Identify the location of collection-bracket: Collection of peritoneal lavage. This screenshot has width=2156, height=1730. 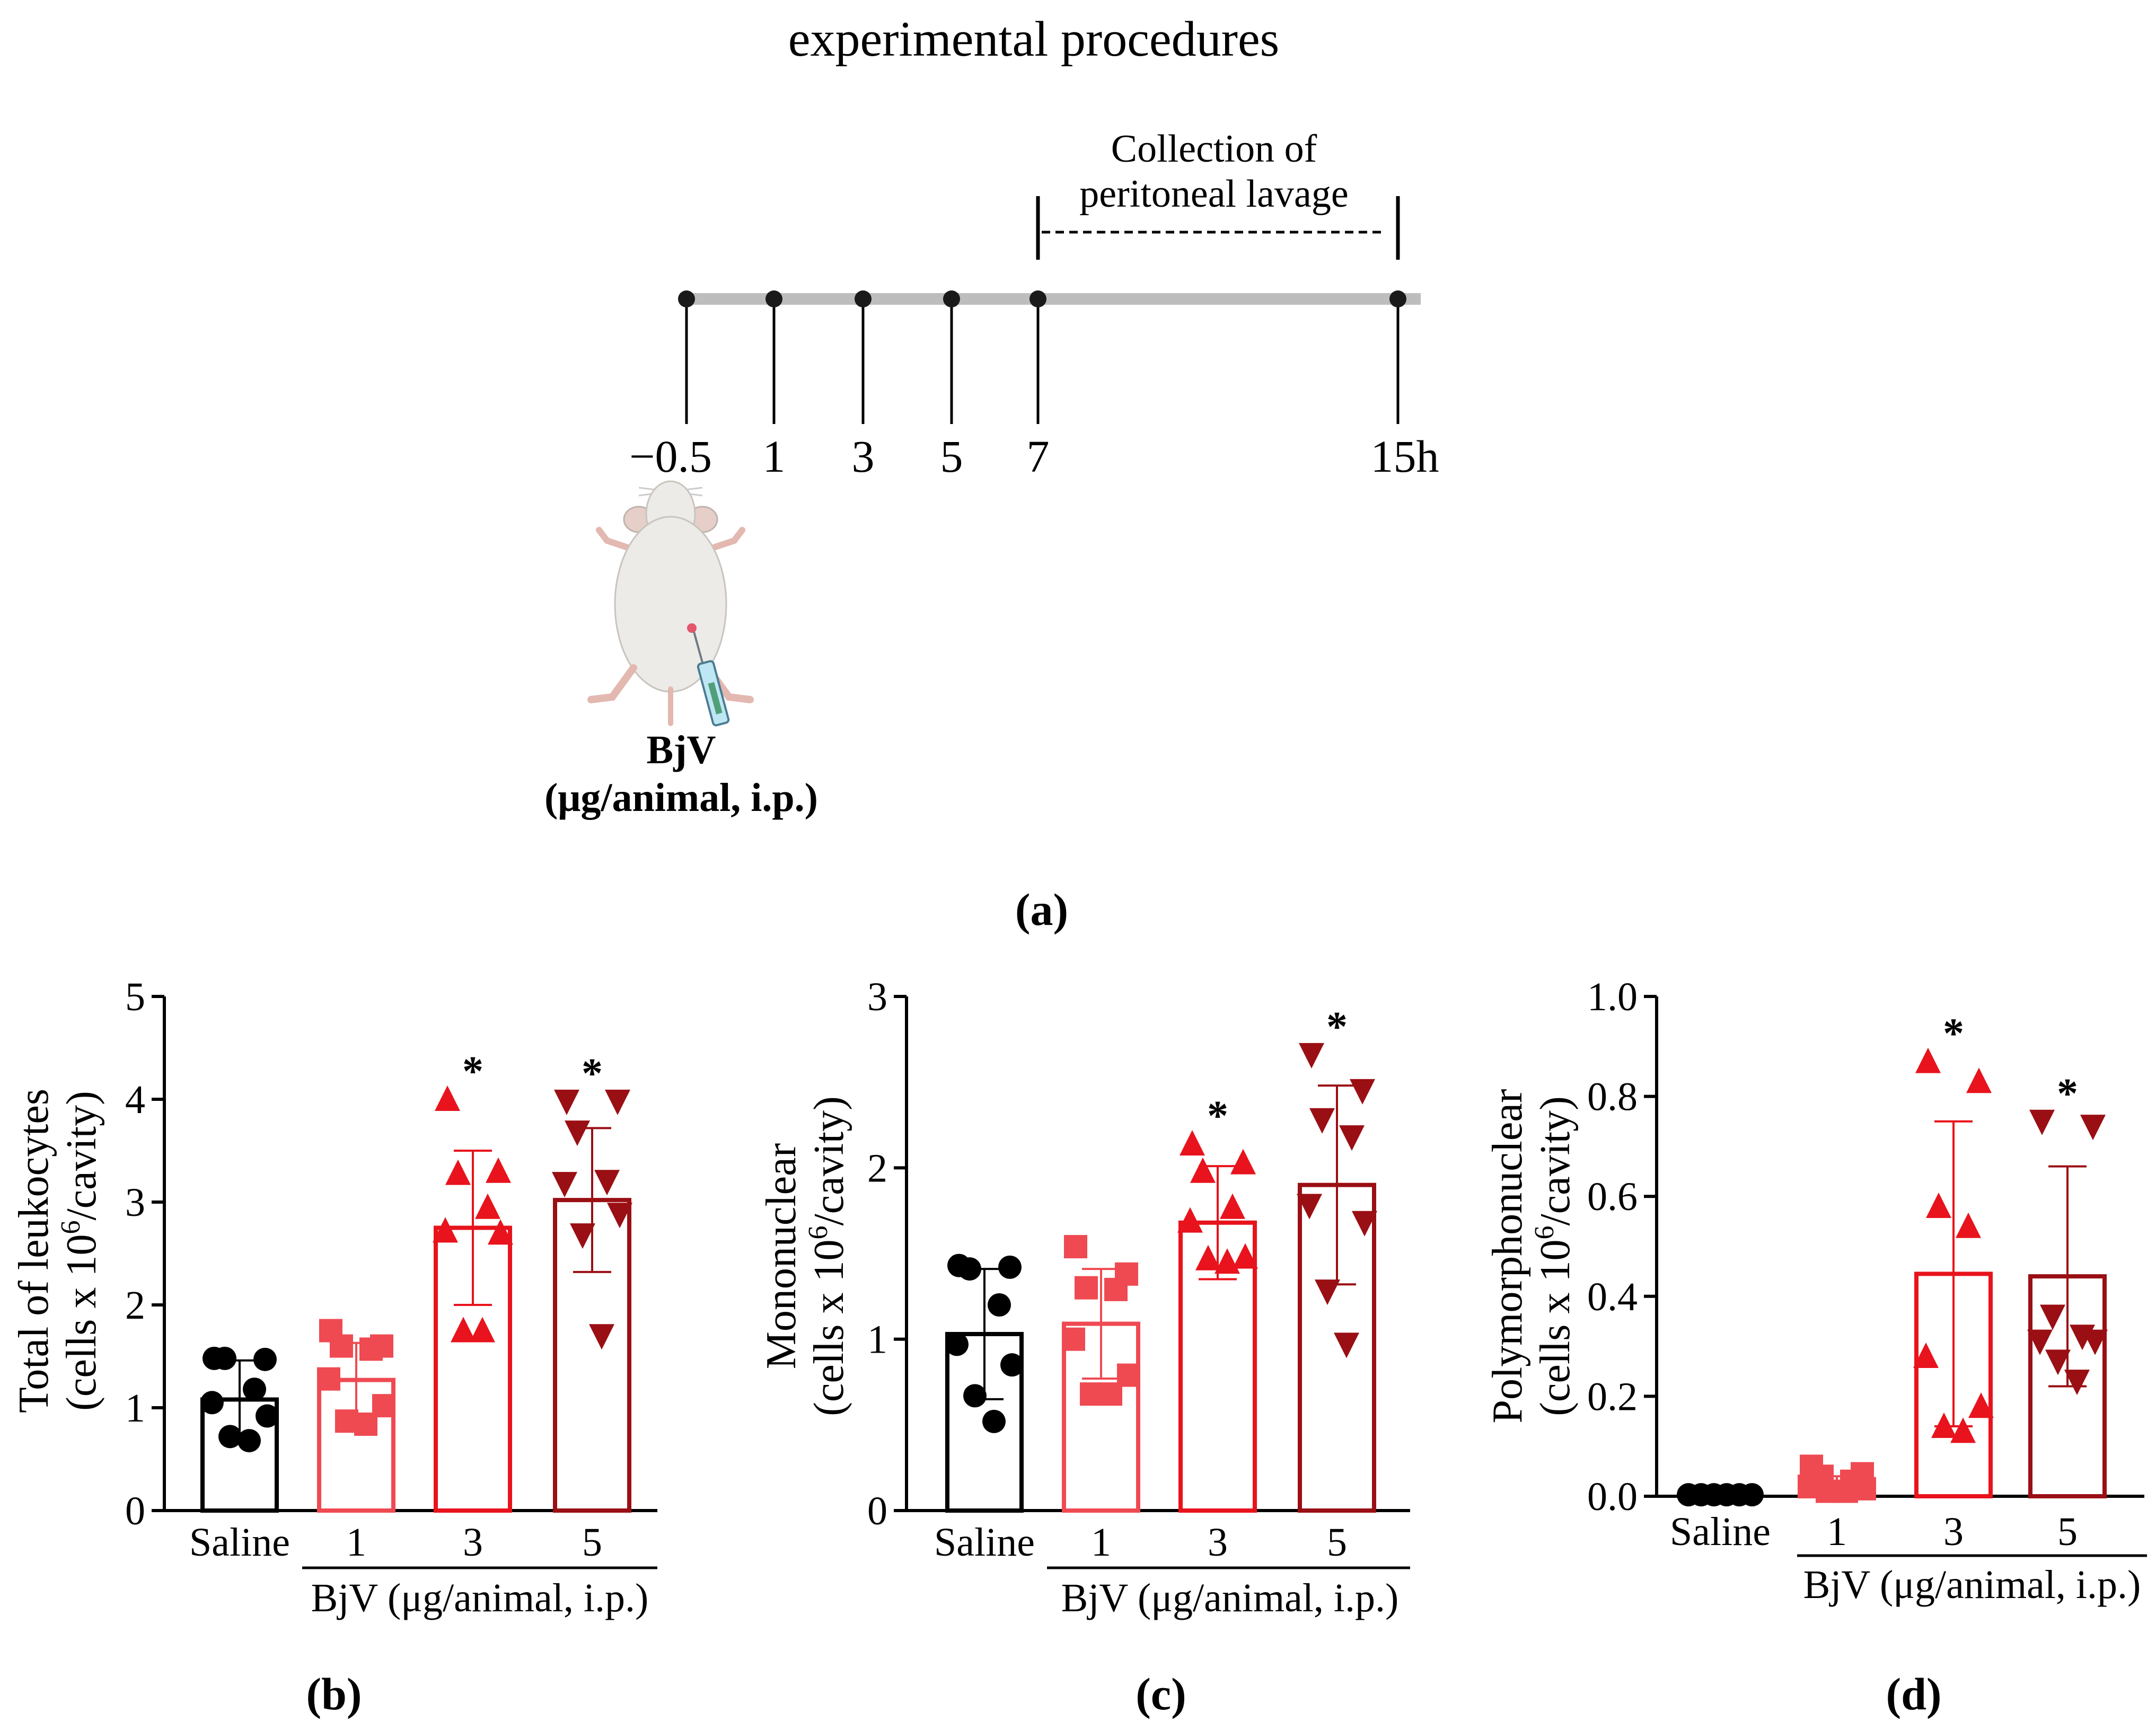
(1218, 193).